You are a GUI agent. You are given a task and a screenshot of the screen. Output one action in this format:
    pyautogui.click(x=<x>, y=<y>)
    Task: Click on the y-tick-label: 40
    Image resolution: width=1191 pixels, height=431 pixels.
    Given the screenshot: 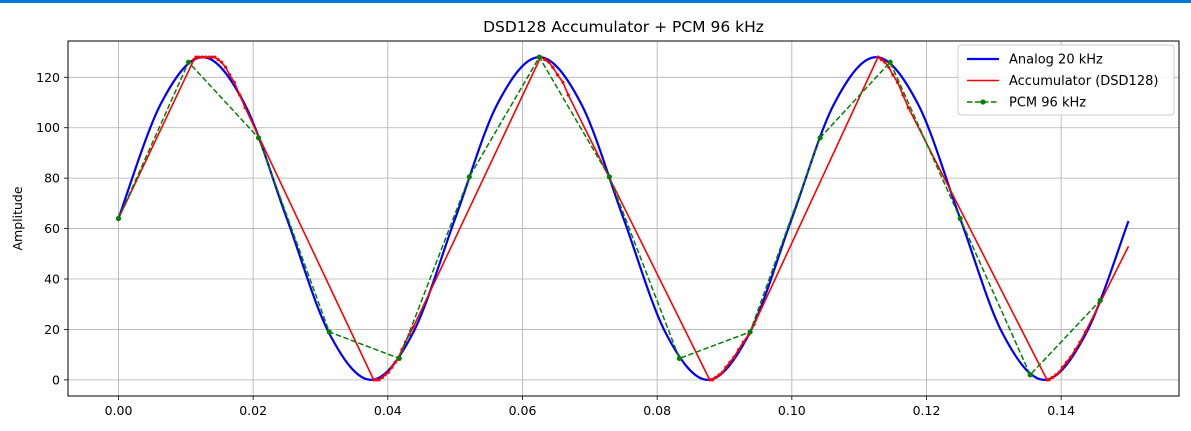 What is the action you would take?
    pyautogui.click(x=52, y=279)
    